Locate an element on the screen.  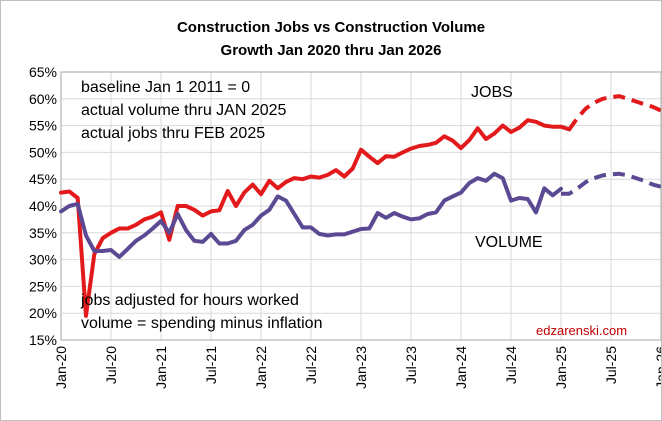
y-tick-label: 60% is located at coordinates (43, 99).